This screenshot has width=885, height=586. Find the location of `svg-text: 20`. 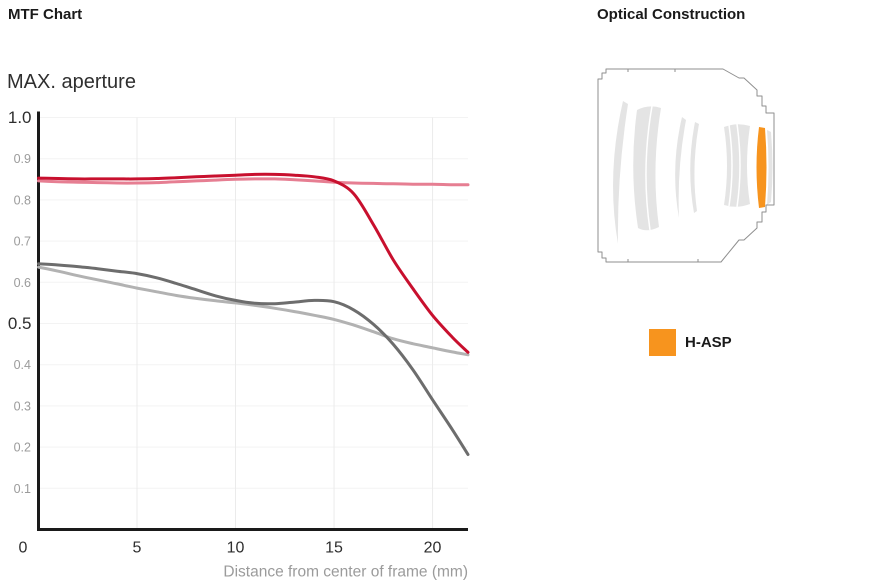

svg-text: 20 is located at coordinates (433, 548).